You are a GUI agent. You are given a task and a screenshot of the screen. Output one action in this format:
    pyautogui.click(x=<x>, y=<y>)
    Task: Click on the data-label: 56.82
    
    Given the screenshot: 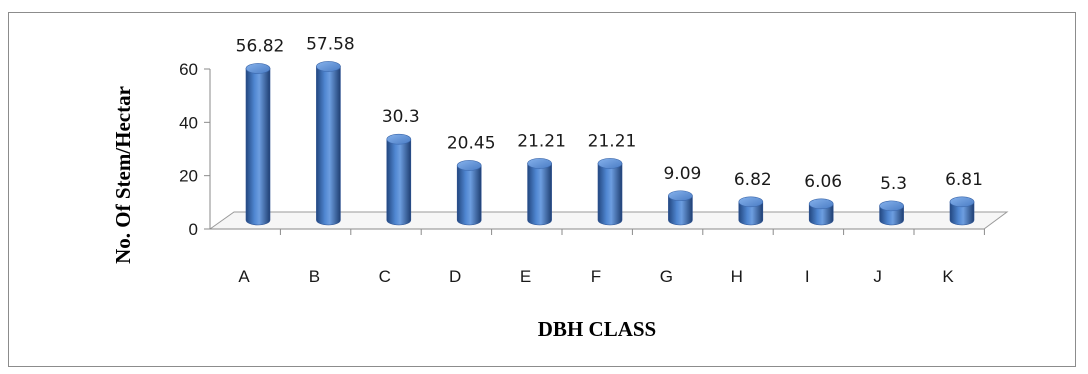 What is the action you would take?
    pyautogui.click(x=260, y=46)
    